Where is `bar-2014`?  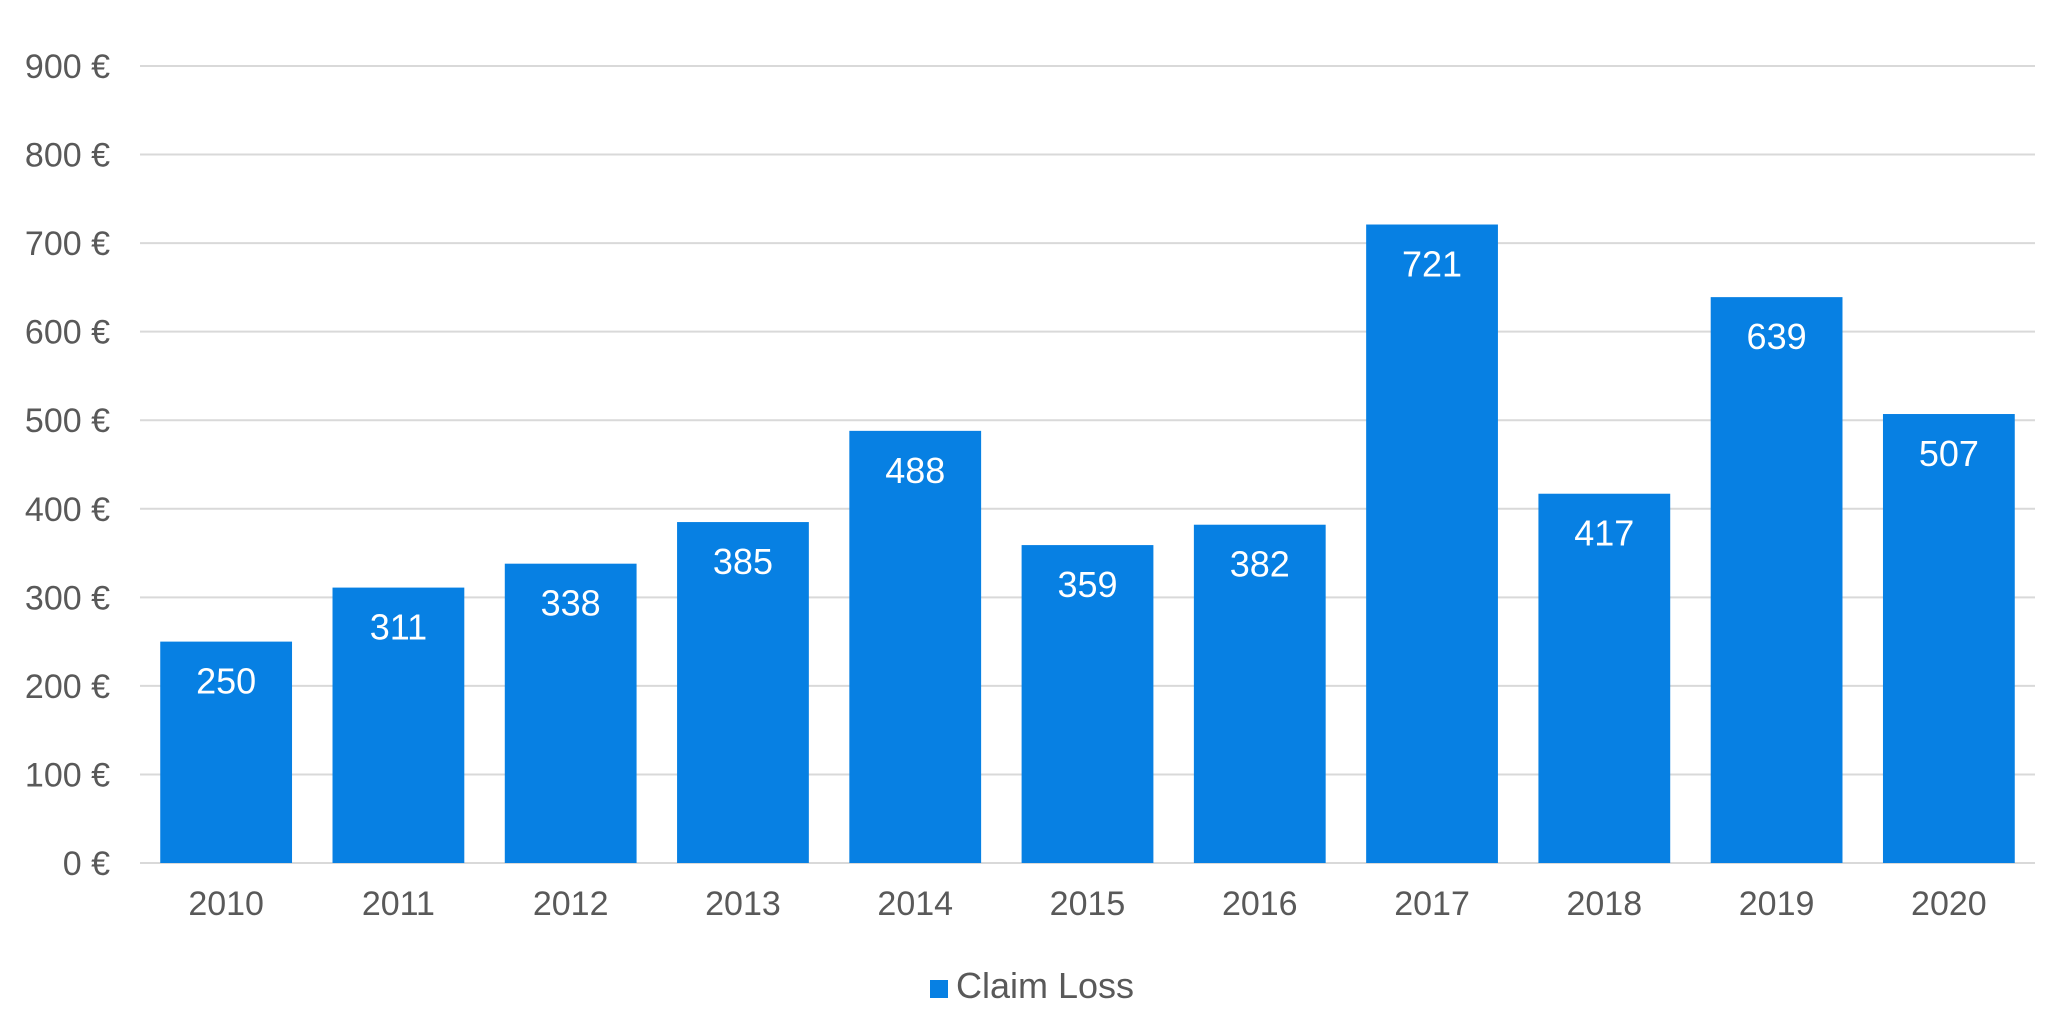 bar-2014 is located at coordinates (915, 646).